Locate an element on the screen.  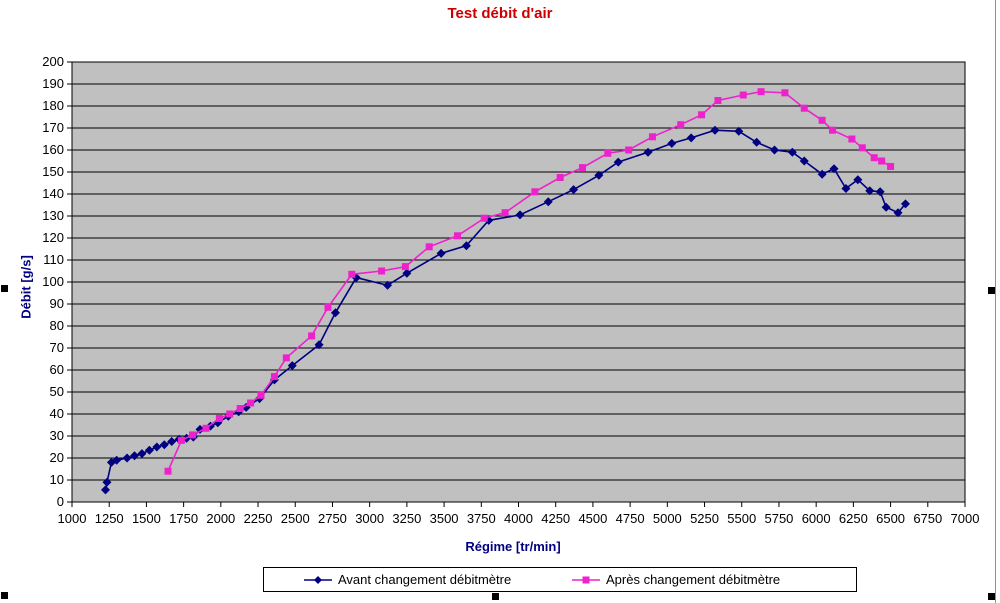
y-tick-label: 80 is located at coordinates (56, 325).